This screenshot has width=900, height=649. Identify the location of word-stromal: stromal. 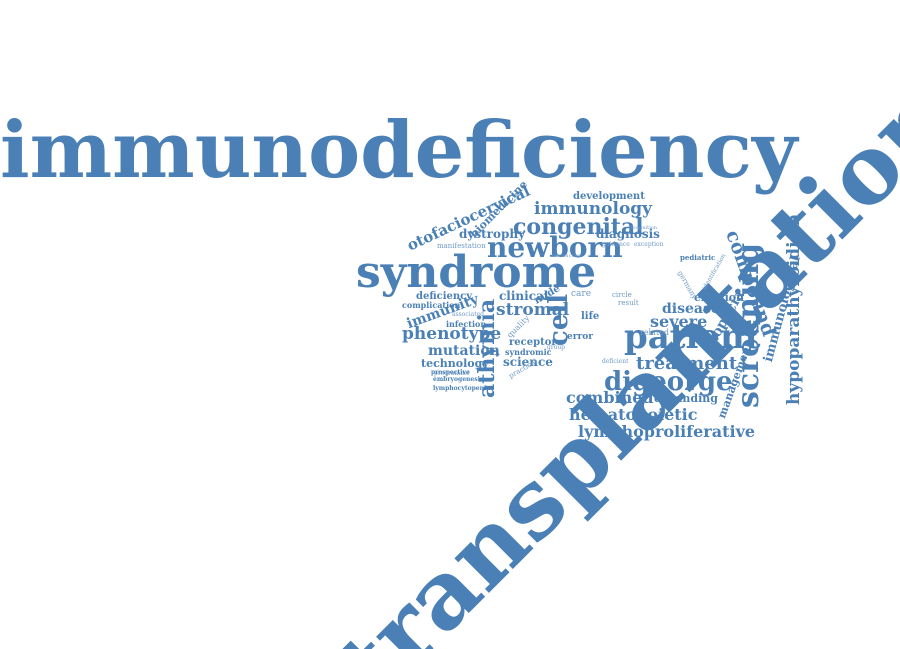
(533, 310).